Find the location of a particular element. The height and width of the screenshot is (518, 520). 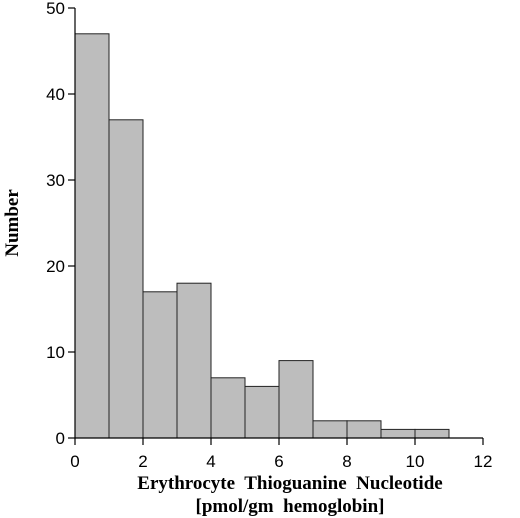

x-tick-label-4: 8 is located at coordinates (346, 461).